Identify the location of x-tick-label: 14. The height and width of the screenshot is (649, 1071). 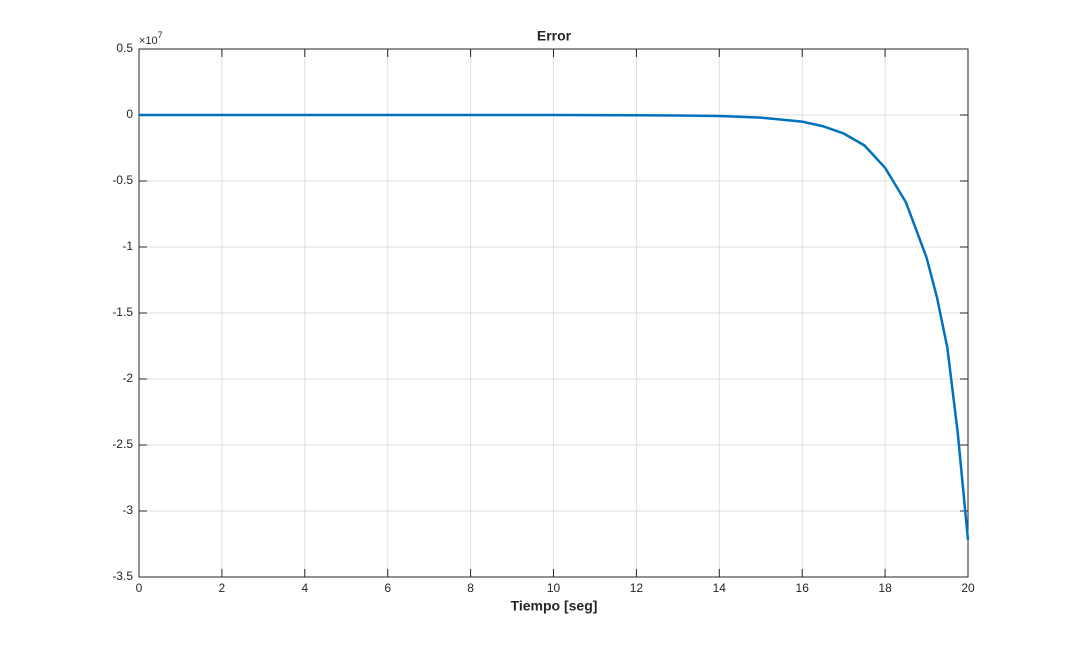
(720, 588).